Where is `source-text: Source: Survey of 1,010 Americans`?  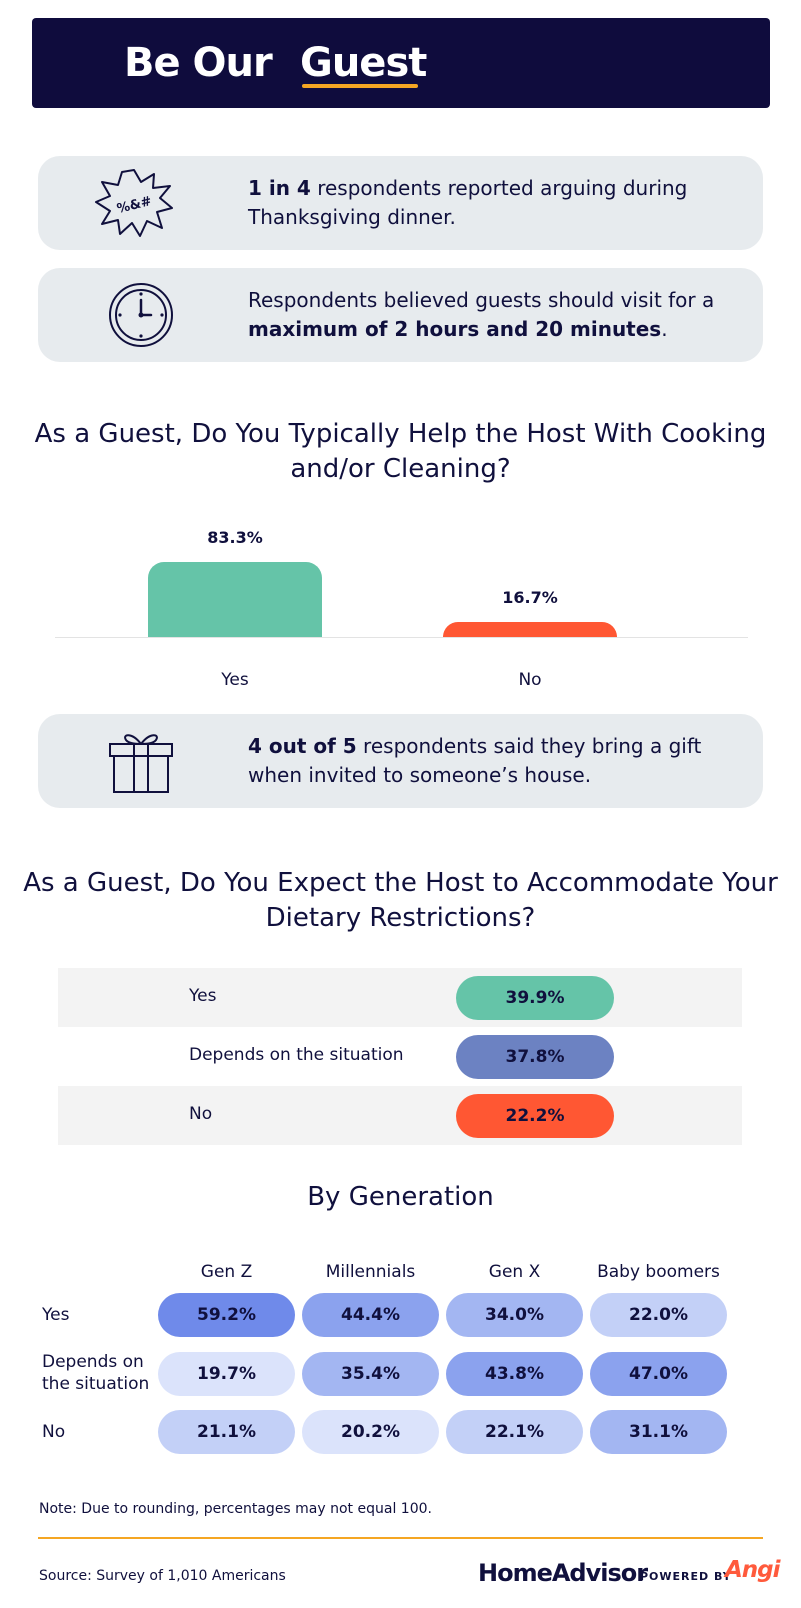 source-text: Source: Survey of 1,010 Americans is located at coordinates (162, 1576).